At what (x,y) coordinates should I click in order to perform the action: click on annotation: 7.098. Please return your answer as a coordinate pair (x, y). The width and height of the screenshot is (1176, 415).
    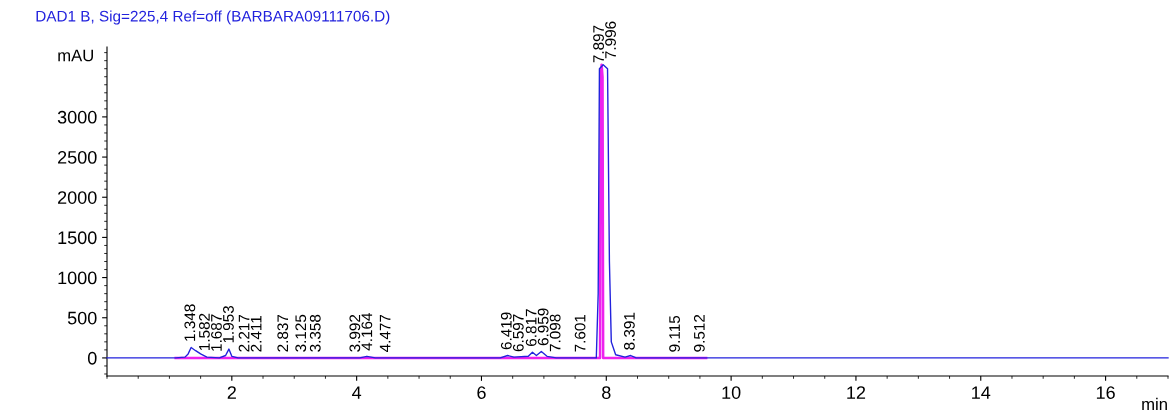
    Looking at the image, I should click on (555, 333).